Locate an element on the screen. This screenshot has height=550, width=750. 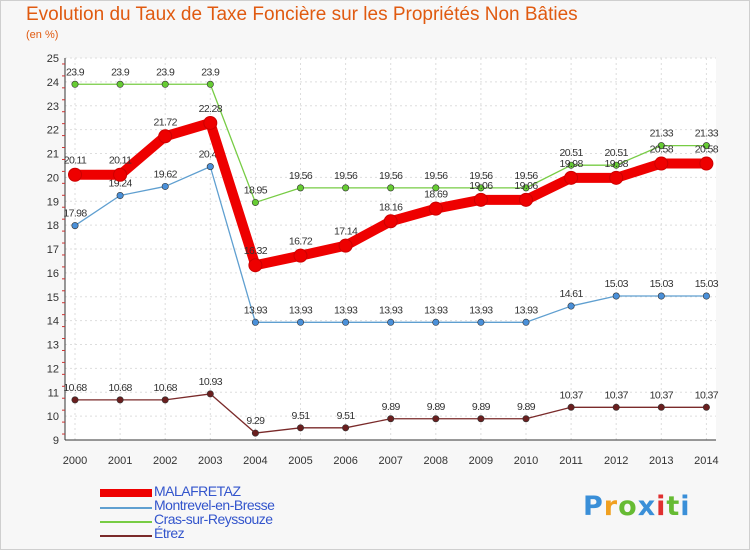
data-label: 21.72 is located at coordinates (166, 122).